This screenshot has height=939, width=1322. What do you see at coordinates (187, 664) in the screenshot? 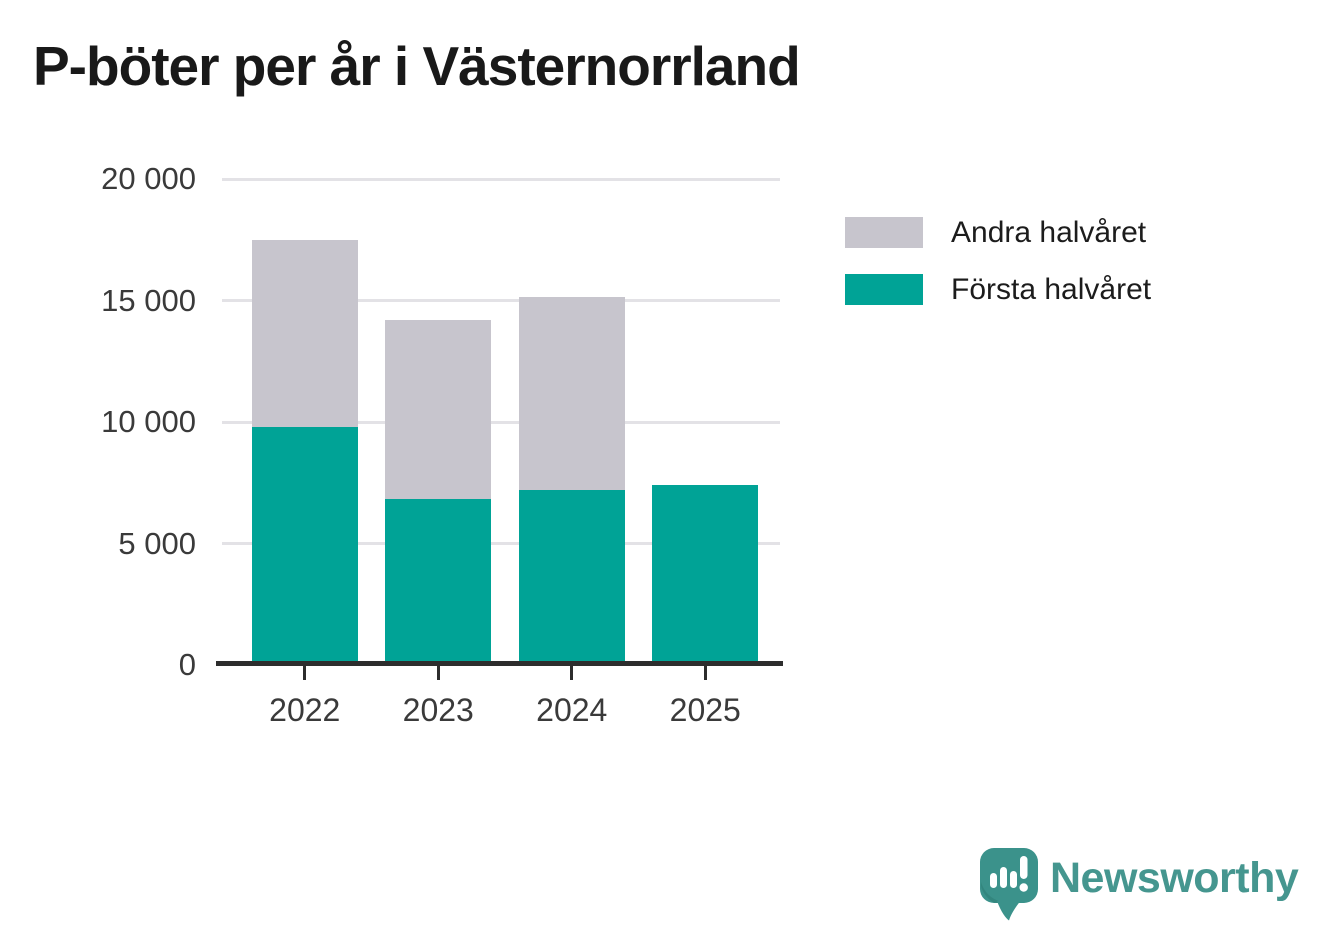
I see `y-axis-tick-label: 0` at bounding box center [187, 664].